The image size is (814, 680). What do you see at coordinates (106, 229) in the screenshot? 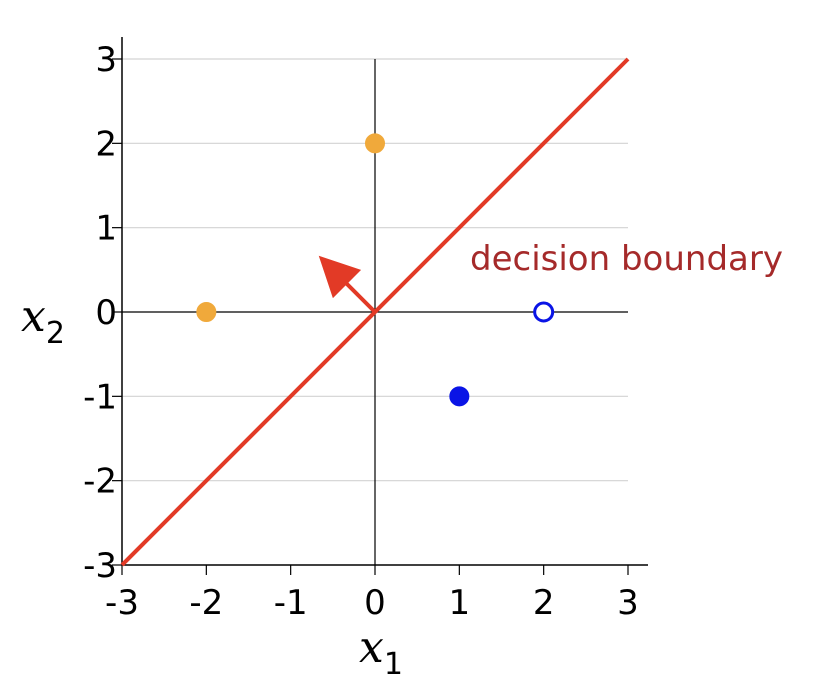
I see `y-tick-label: 1` at bounding box center [106, 229].